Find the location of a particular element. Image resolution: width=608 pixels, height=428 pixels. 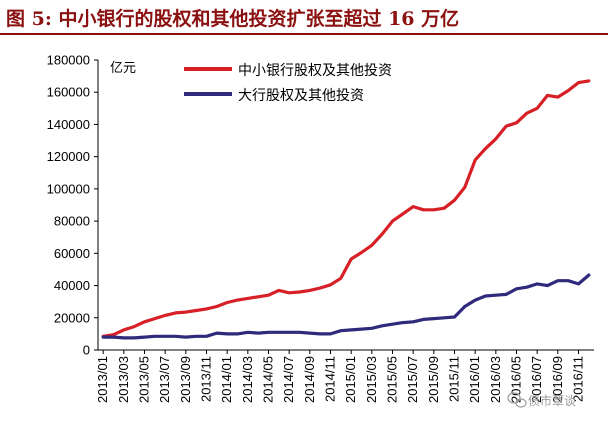

watermark-text: 债市覃谈 is located at coordinates (552, 400).